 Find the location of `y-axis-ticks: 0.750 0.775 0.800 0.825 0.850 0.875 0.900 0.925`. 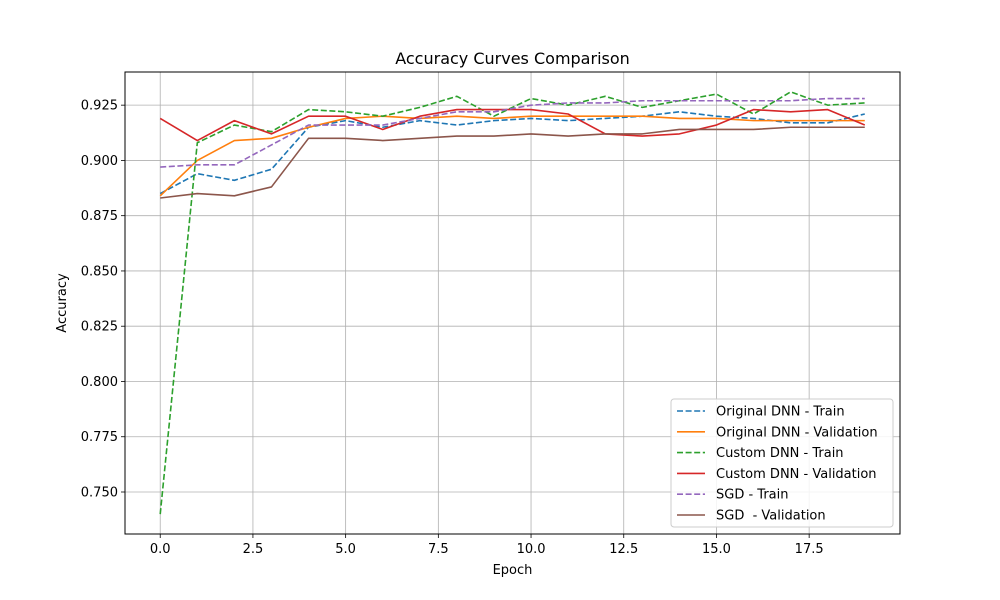

y-axis-ticks: 0.750 0.775 0.800 0.825 0.850 0.875 0.900 0.925 is located at coordinates (103, 300).